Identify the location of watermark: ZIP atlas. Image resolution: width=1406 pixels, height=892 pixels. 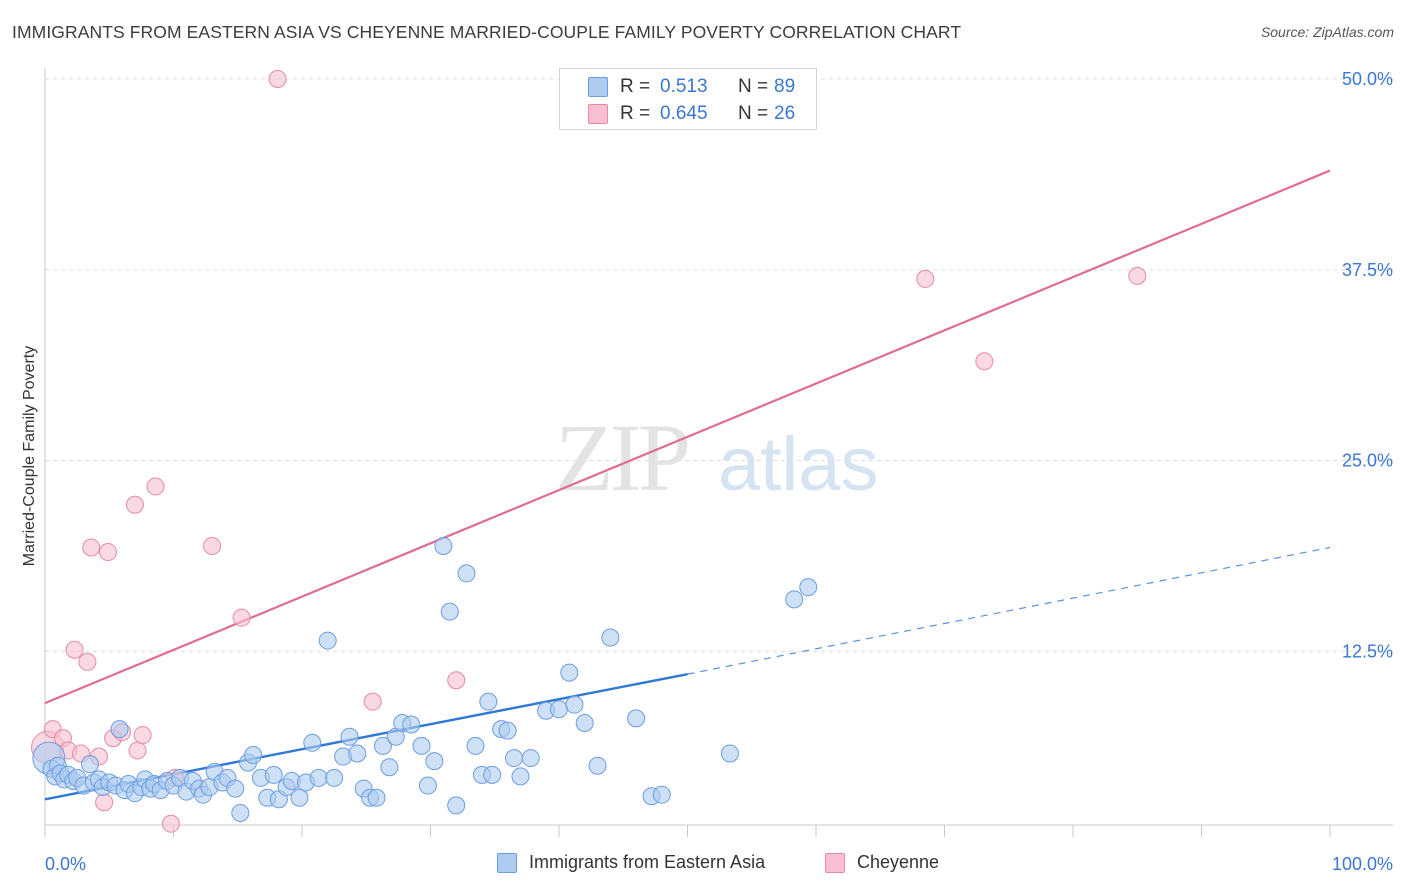
(717, 457).